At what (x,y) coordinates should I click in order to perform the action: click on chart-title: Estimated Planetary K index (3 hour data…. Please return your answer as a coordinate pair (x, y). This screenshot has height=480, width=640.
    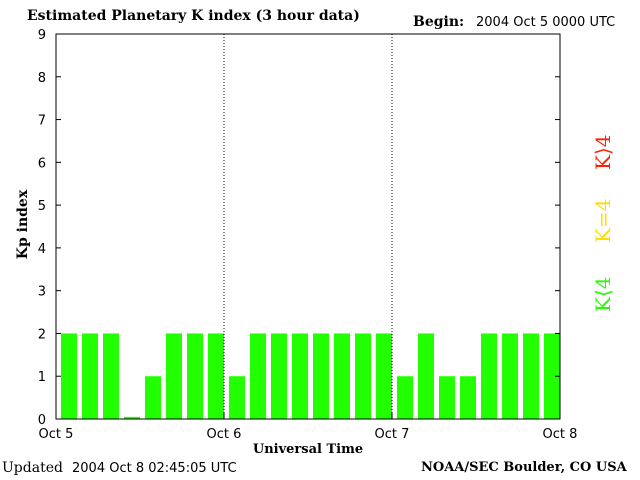
    Looking at the image, I should click on (193, 16).